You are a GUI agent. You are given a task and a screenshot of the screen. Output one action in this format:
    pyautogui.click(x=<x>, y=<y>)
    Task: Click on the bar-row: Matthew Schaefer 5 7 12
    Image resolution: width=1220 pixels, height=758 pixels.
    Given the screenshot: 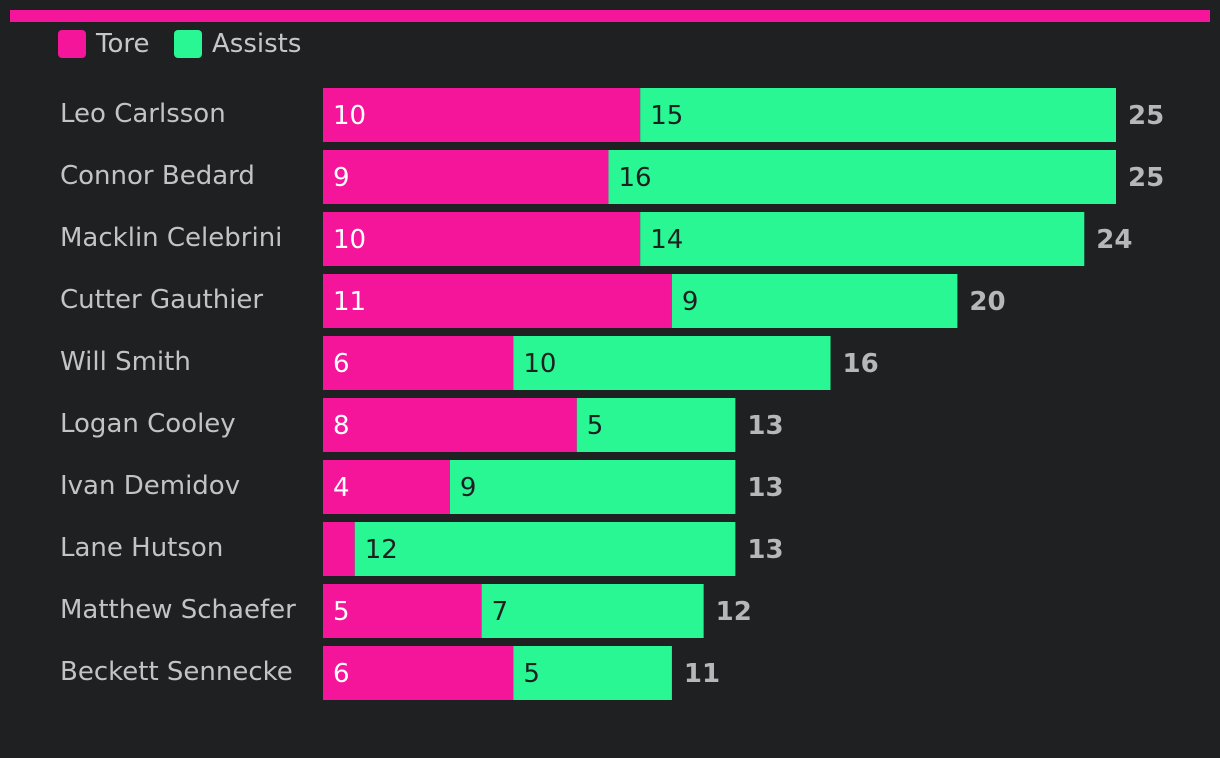 What is the action you would take?
    pyautogui.click(x=406, y=611)
    